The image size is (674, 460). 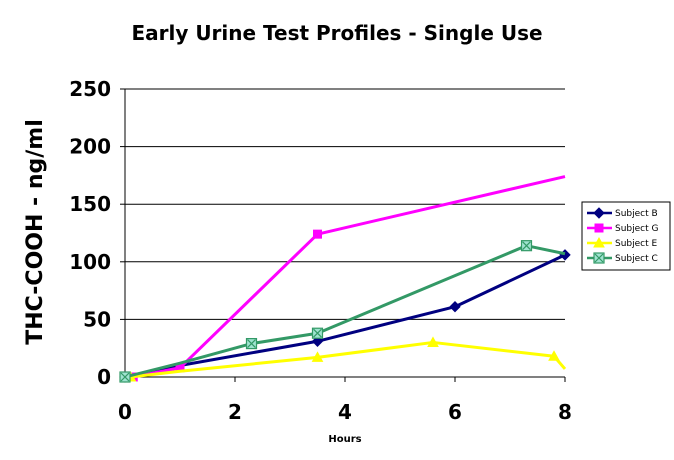 I want to click on data-point-subject-c-4-cross, so click(x=526, y=246).